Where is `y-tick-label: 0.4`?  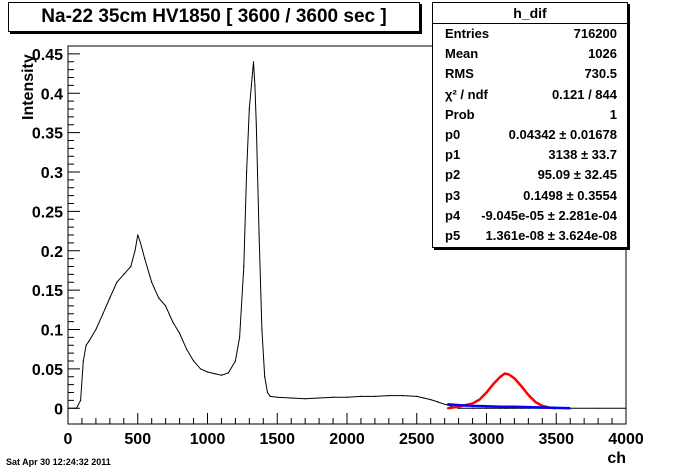 y-tick-label: 0.4 is located at coordinates (52, 94).